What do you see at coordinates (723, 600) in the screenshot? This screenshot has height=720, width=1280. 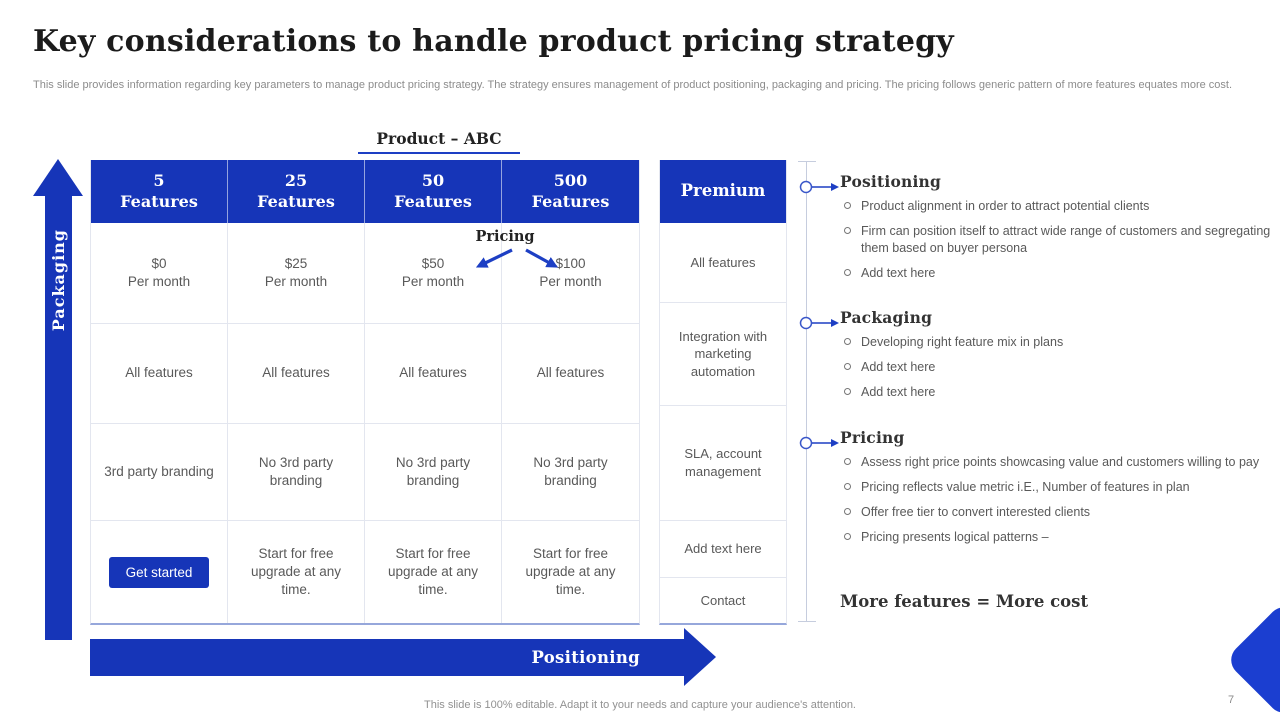 I see `premium-row: Contact` at bounding box center [723, 600].